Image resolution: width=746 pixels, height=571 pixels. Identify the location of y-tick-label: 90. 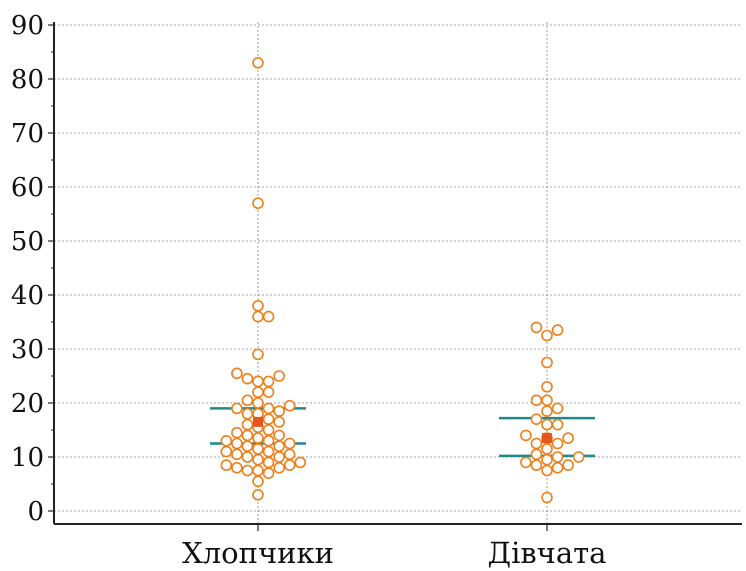
(27, 26).